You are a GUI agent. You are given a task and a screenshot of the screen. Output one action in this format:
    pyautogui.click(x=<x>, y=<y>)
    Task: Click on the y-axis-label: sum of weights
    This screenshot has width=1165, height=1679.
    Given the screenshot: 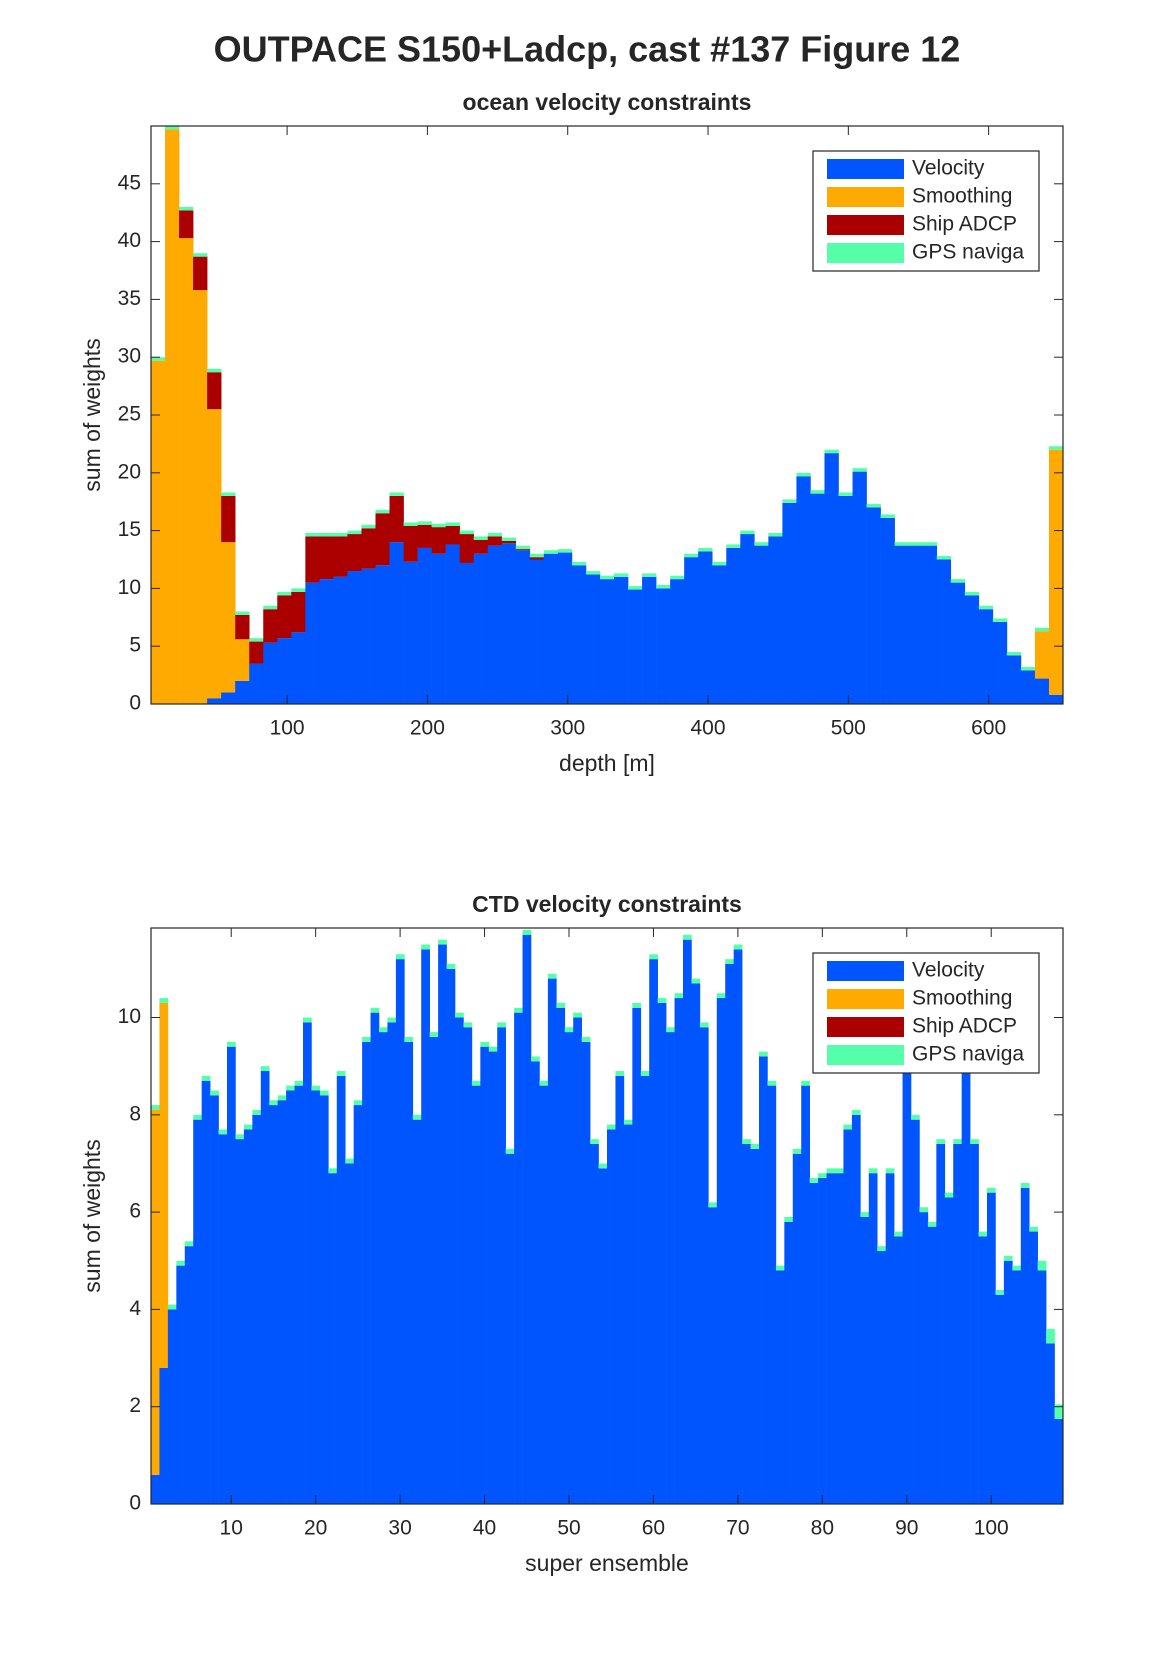 What is the action you would take?
    pyautogui.click(x=92, y=1215)
    